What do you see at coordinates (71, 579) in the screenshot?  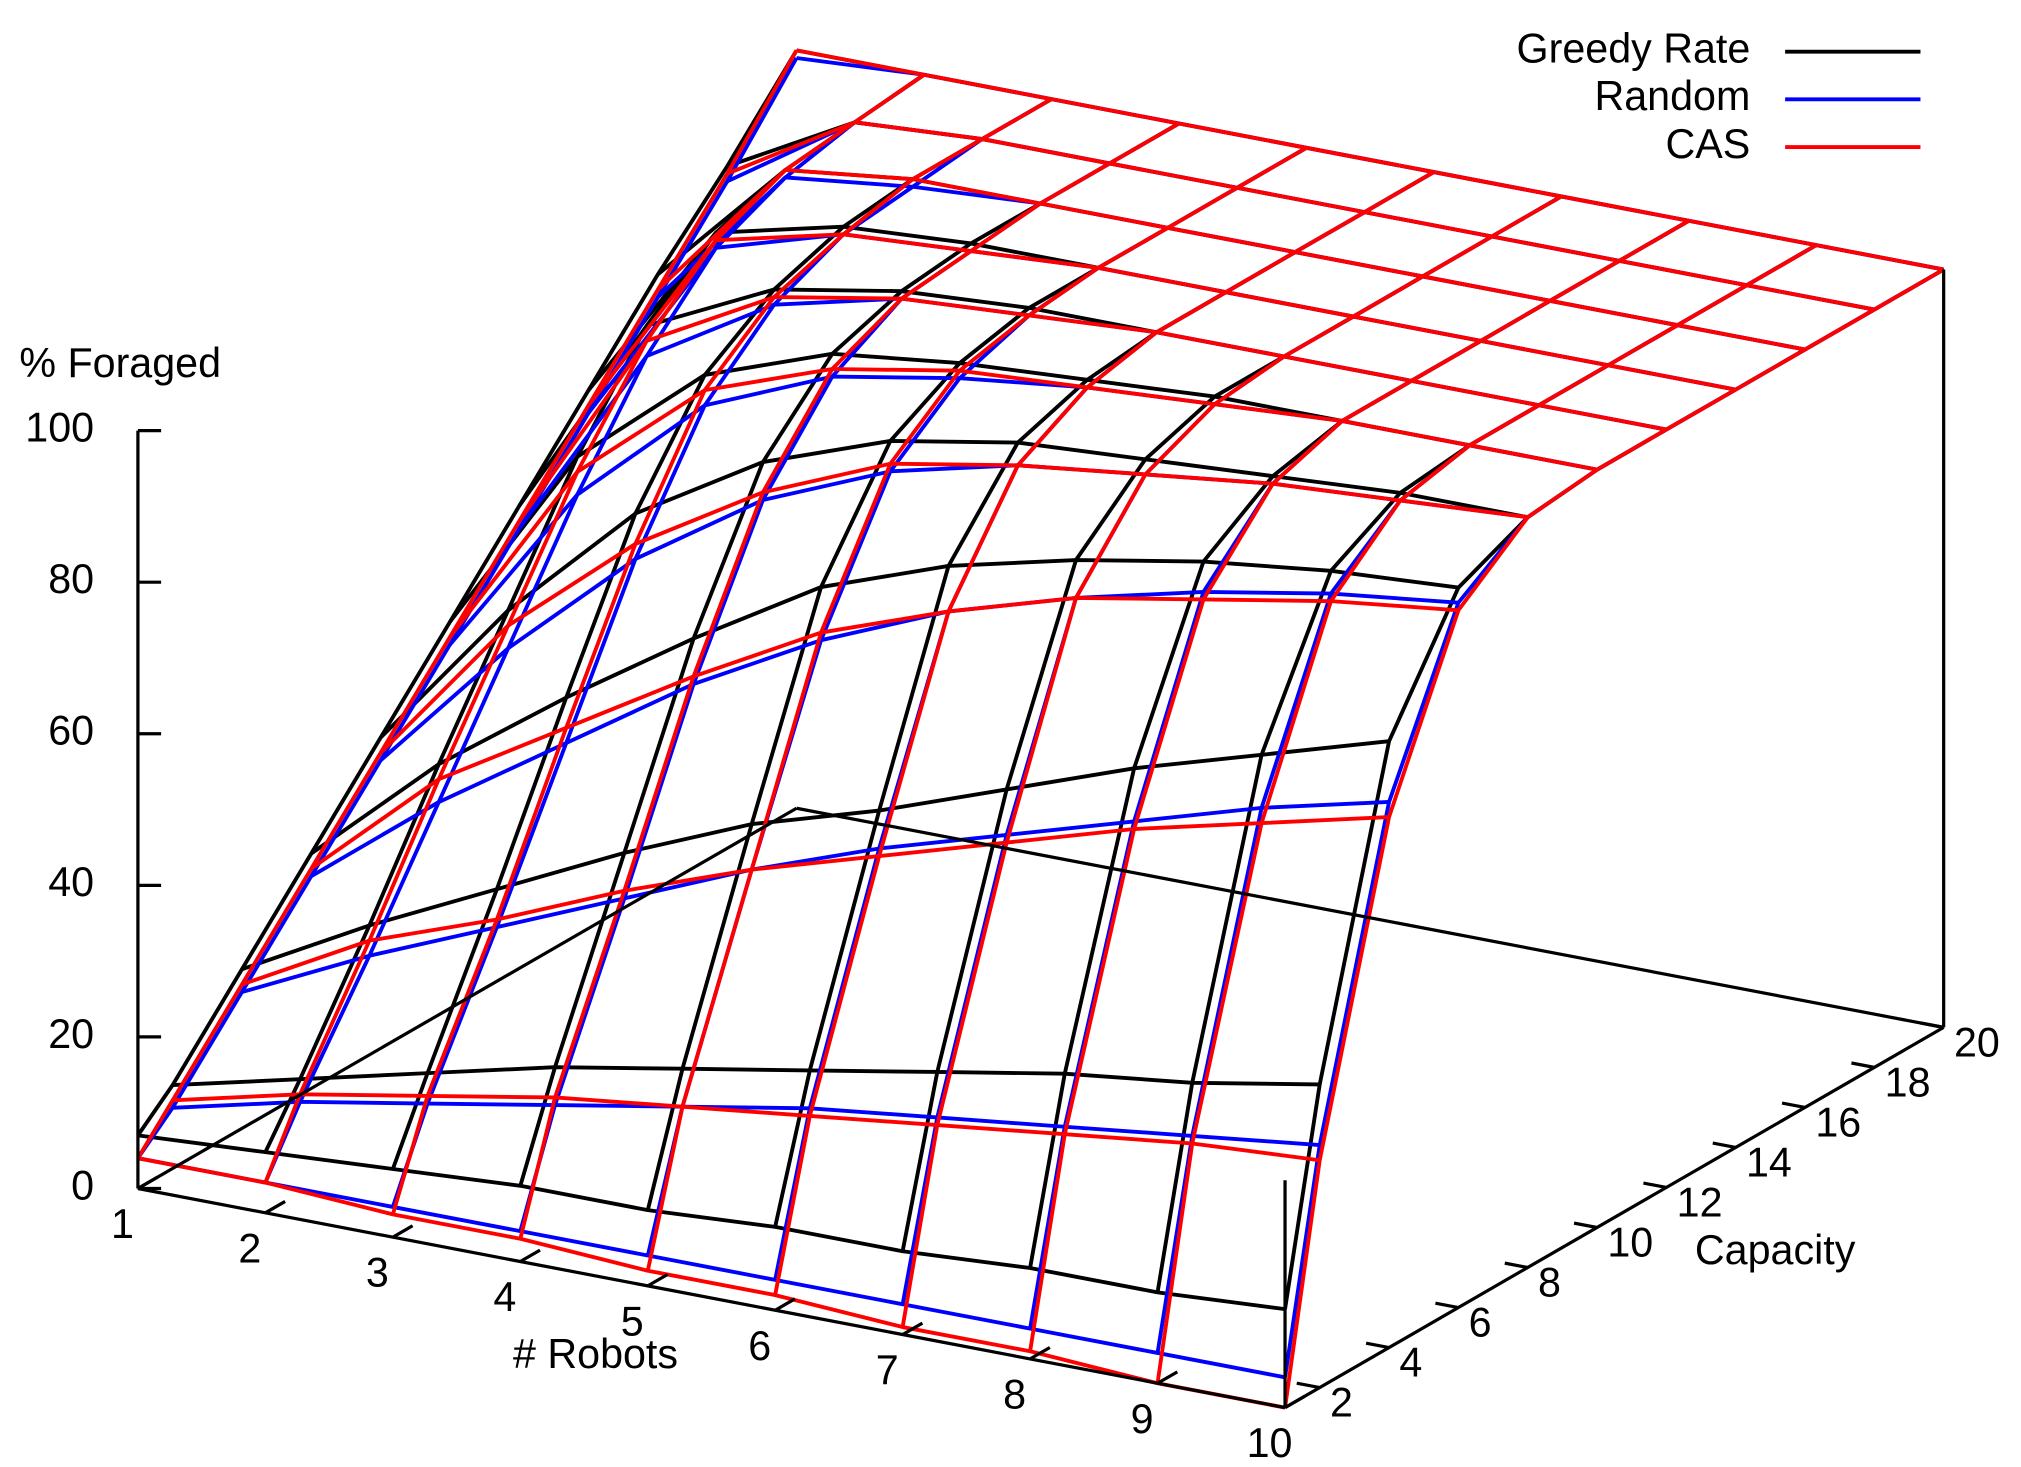 I see `z-tick-label: 80` at bounding box center [71, 579].